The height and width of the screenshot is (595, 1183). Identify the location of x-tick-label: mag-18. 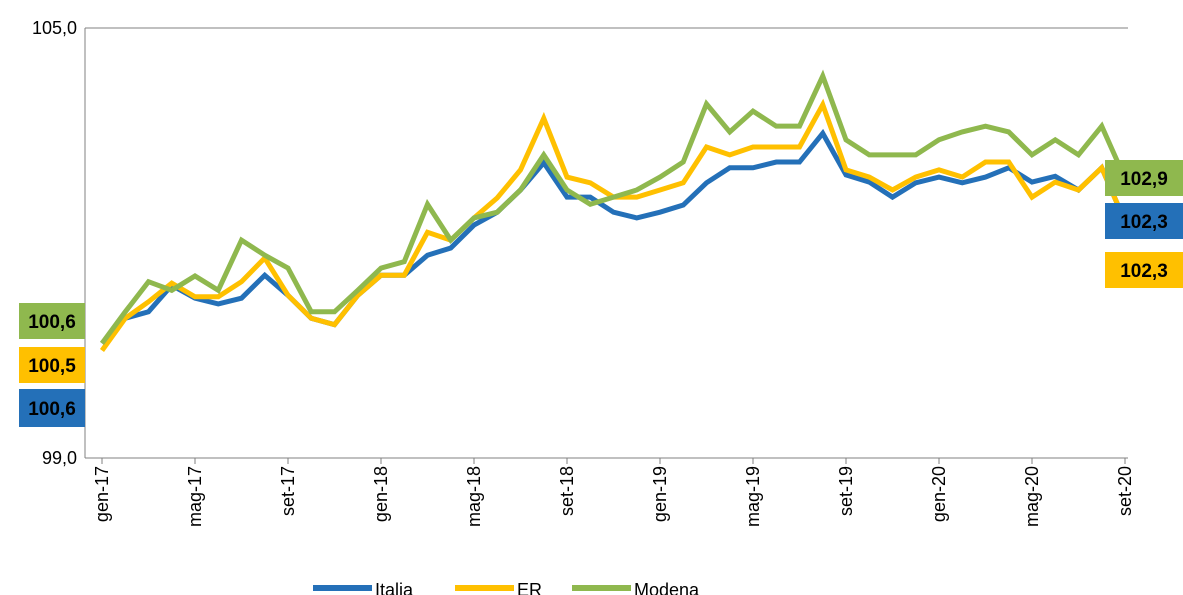
(474, 496).